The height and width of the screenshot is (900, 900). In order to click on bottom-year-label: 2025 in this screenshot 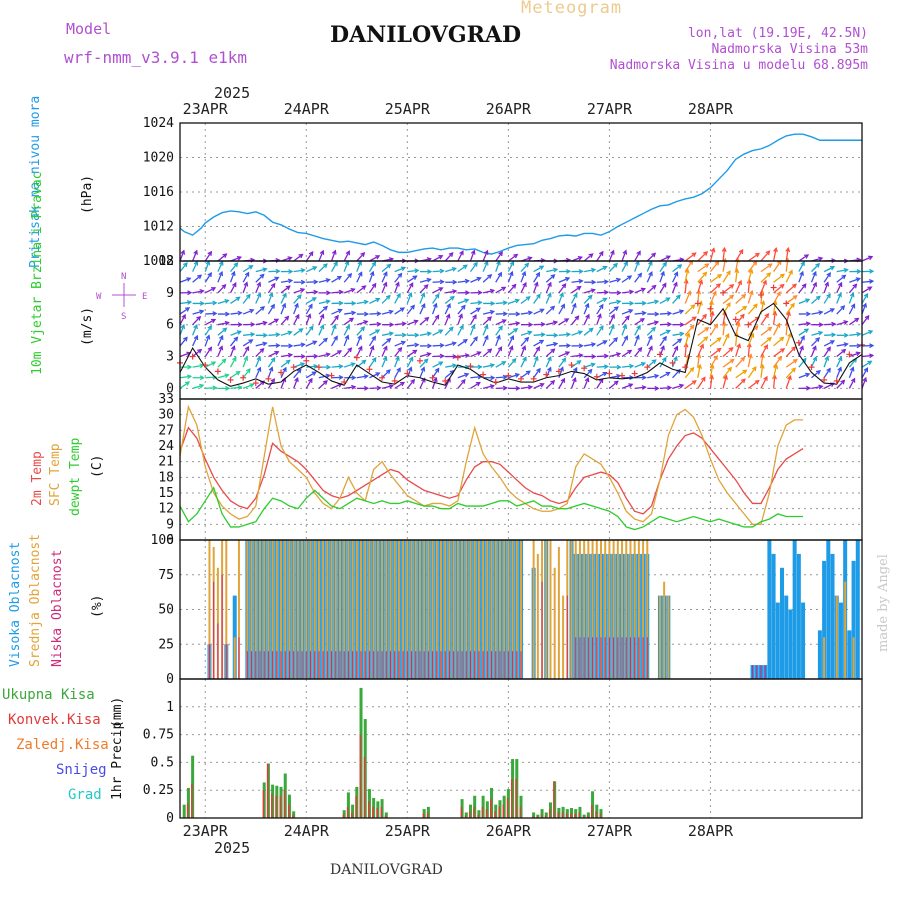, I will do `click(232, 848)`.